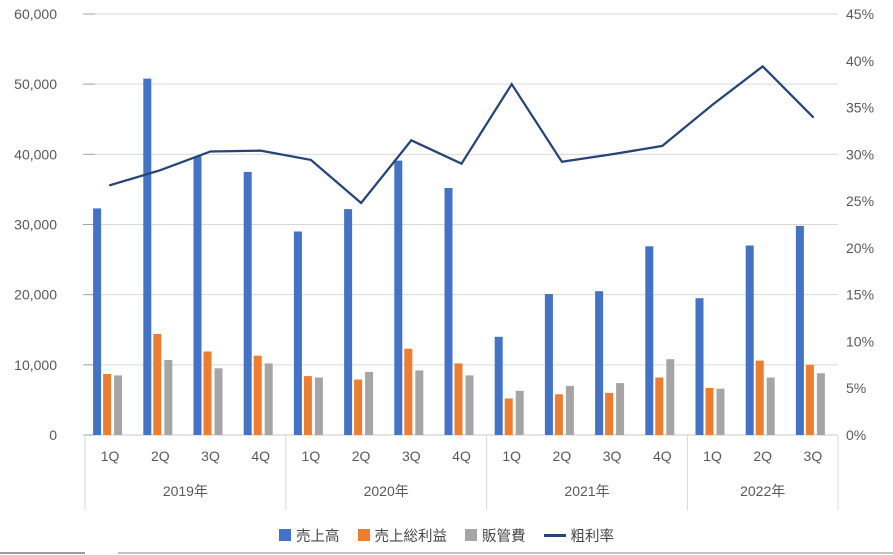 The image size is (893, 555). Describe the element at coordinates (856, 435) in the screenshot. I see `y-axis-right-tick-label: 0%` at that location.